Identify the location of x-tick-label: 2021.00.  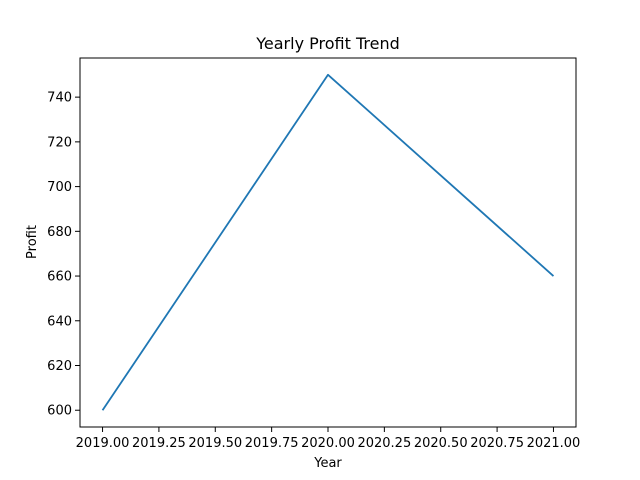
(554, 443).